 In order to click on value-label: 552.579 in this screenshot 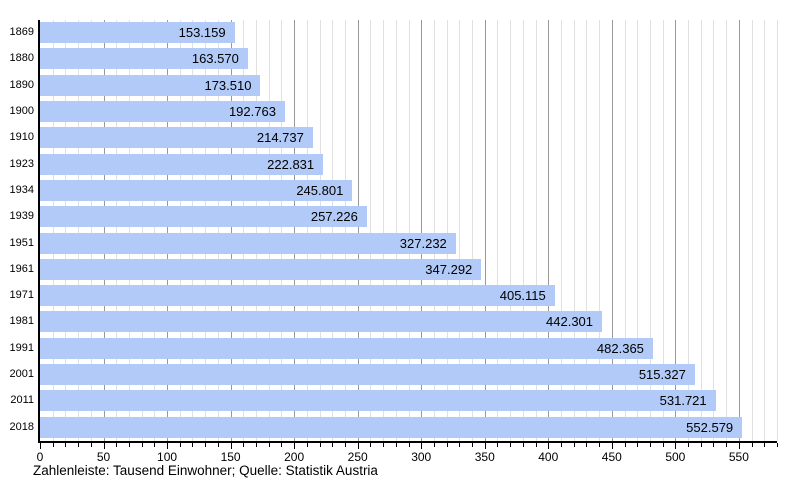, I will do `click(710, 427)`.